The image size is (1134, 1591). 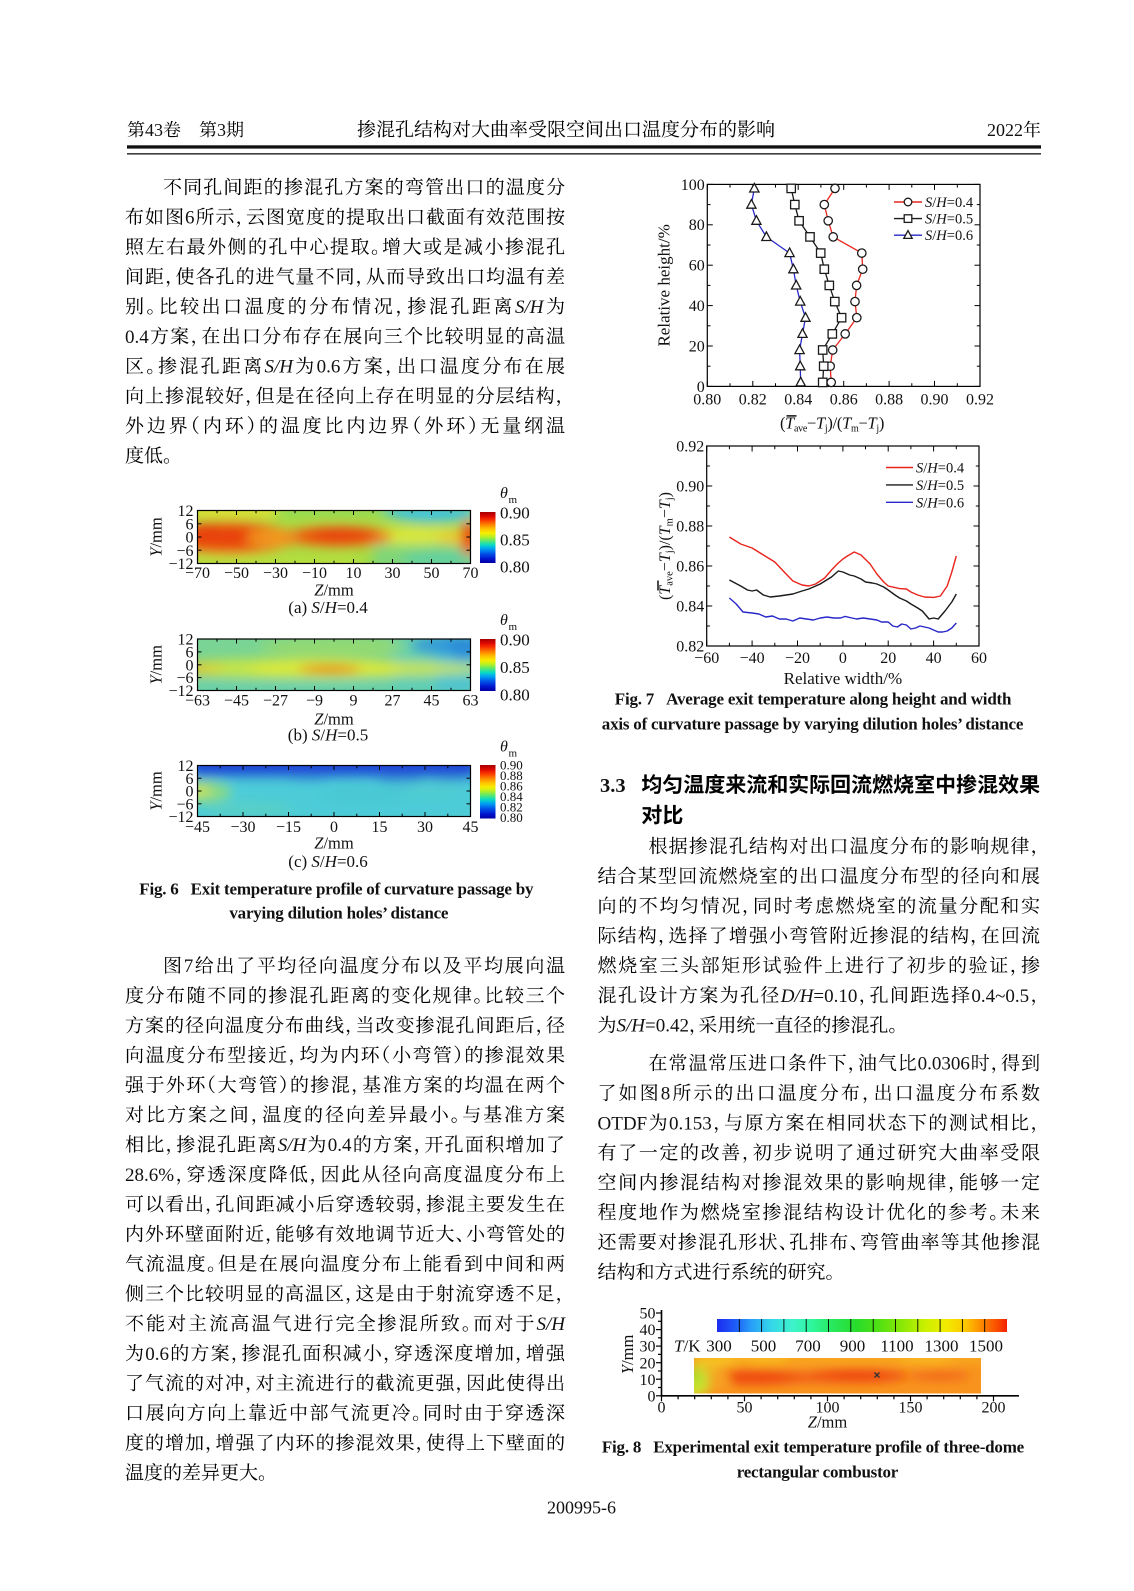 What do you see at coordinates (653, 1026) in the screenshot?
I see `svg-text: S/H=0.42` at bounding box center [653, 1026].